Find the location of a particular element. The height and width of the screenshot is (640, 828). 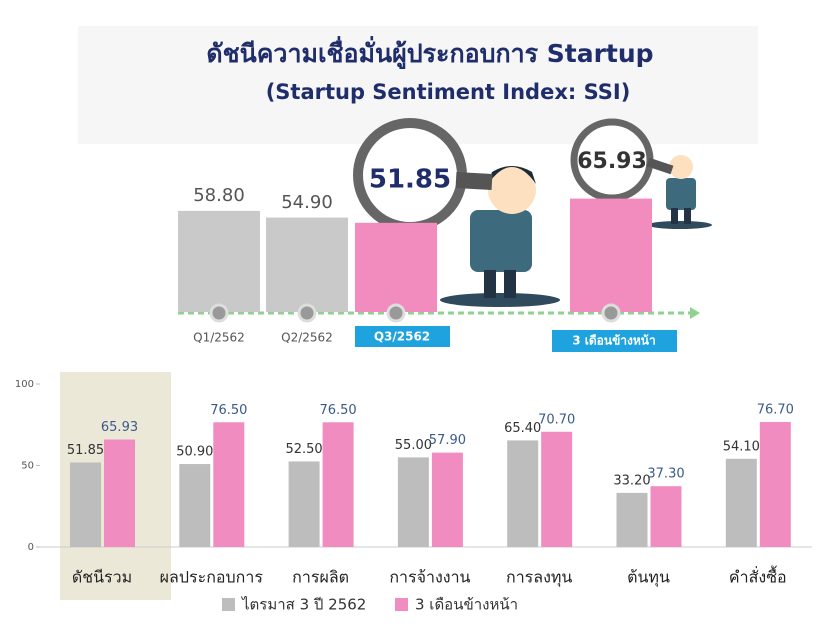

y-tick-label: 100 is located at coordinates (24, 384).